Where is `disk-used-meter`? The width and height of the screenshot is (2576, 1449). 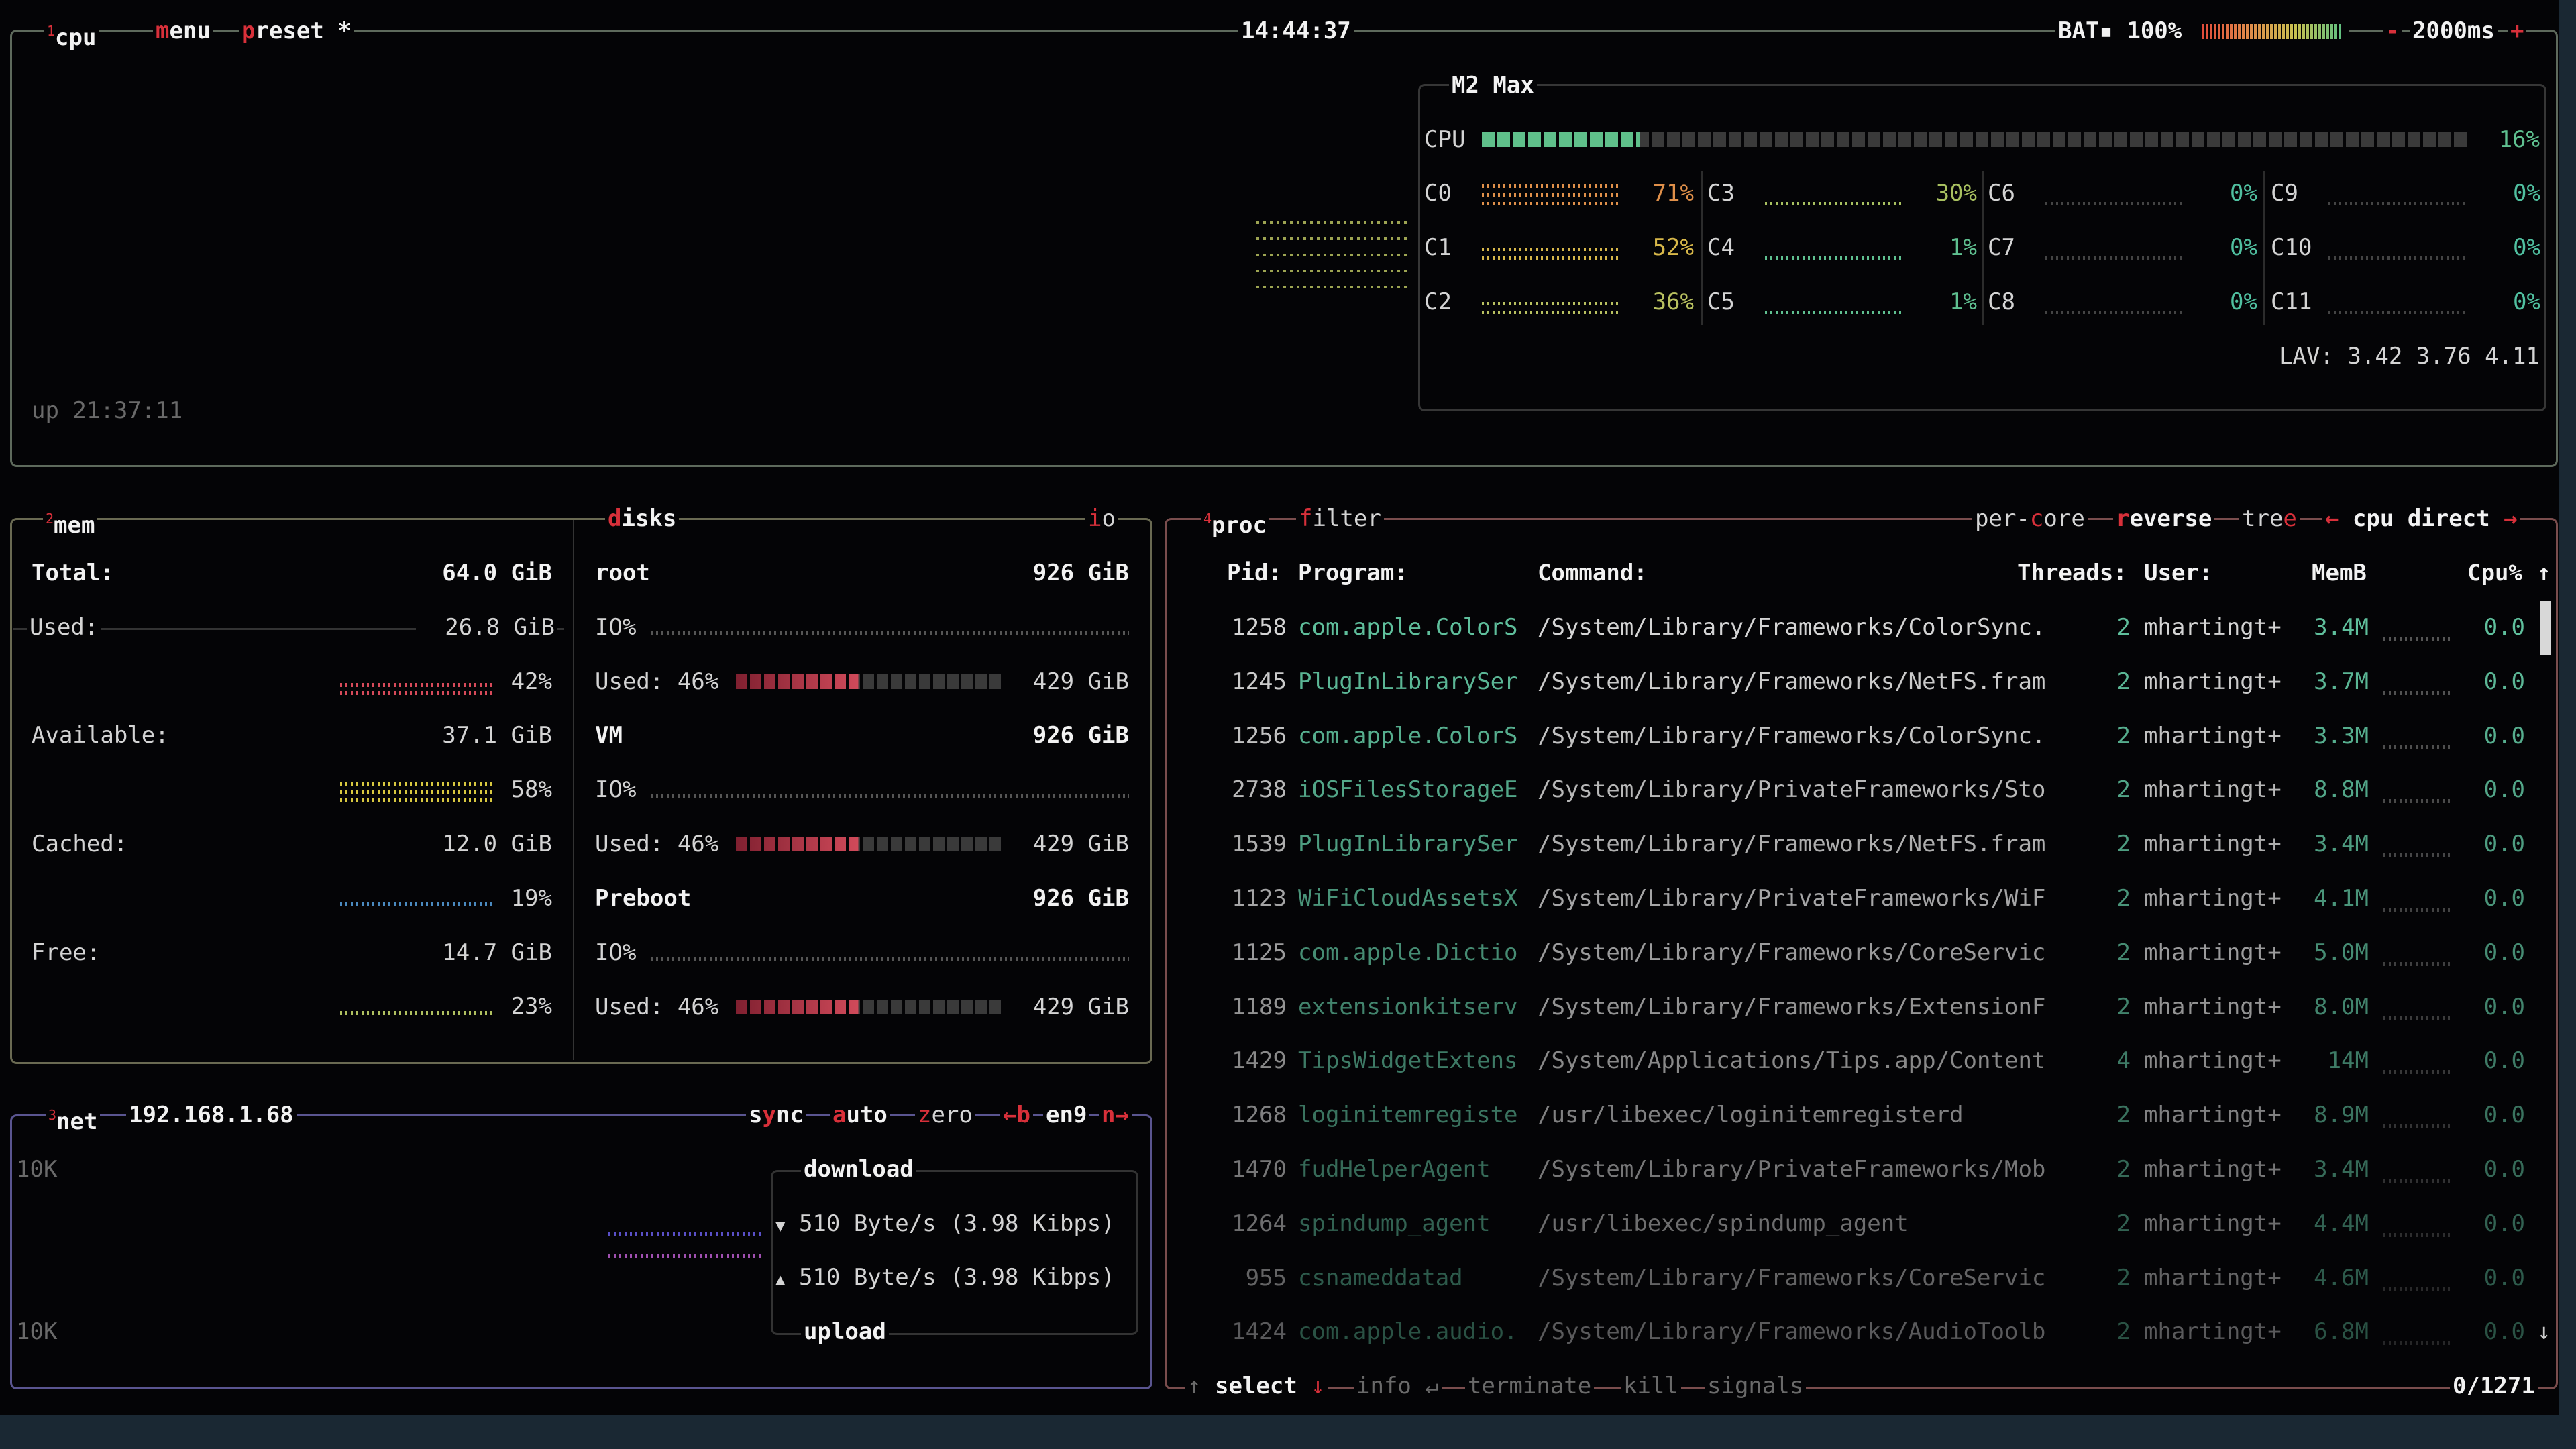 disk-used-meter is located at coordinates (869, 681).